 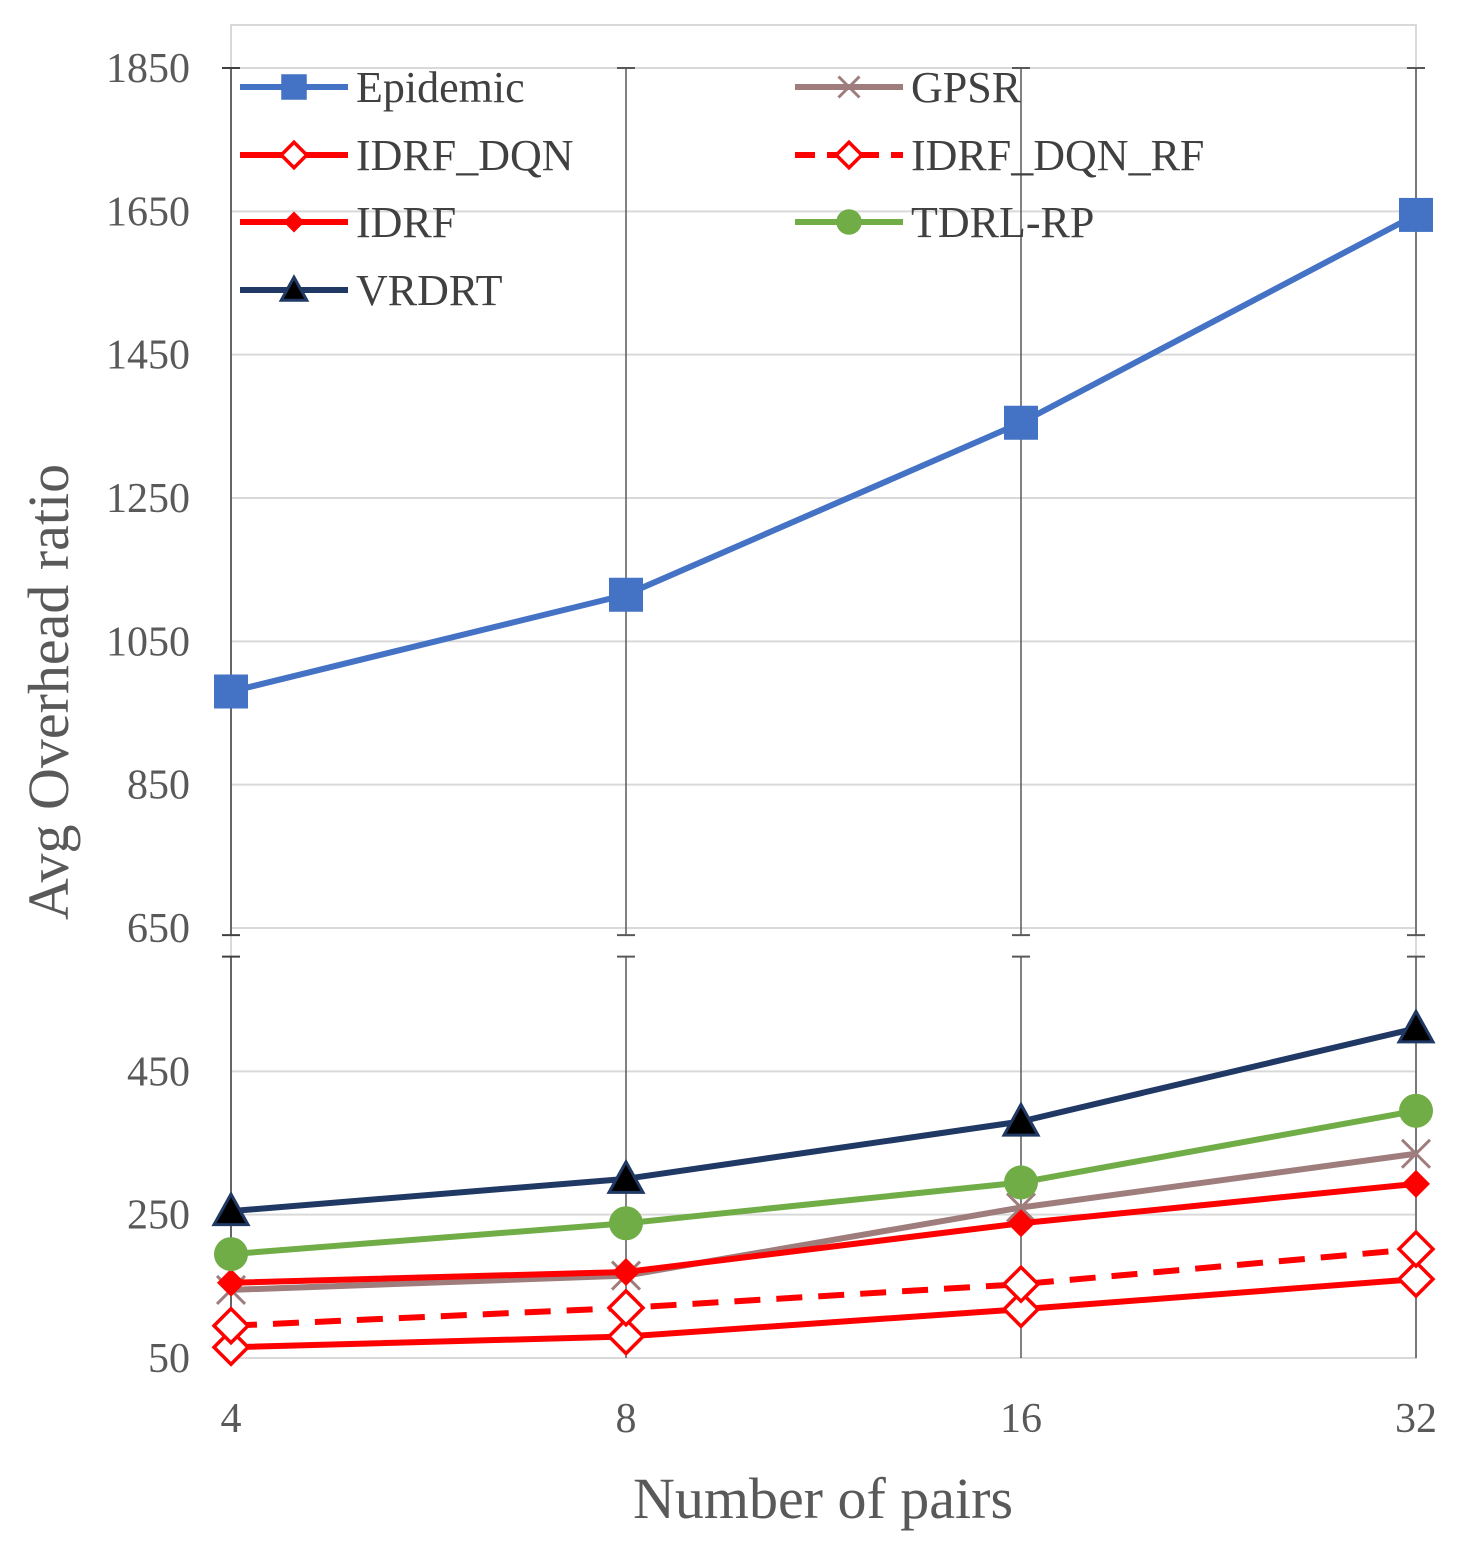 I want to click on series-idrf-dqn-rf, so click(x=823, y=1287).